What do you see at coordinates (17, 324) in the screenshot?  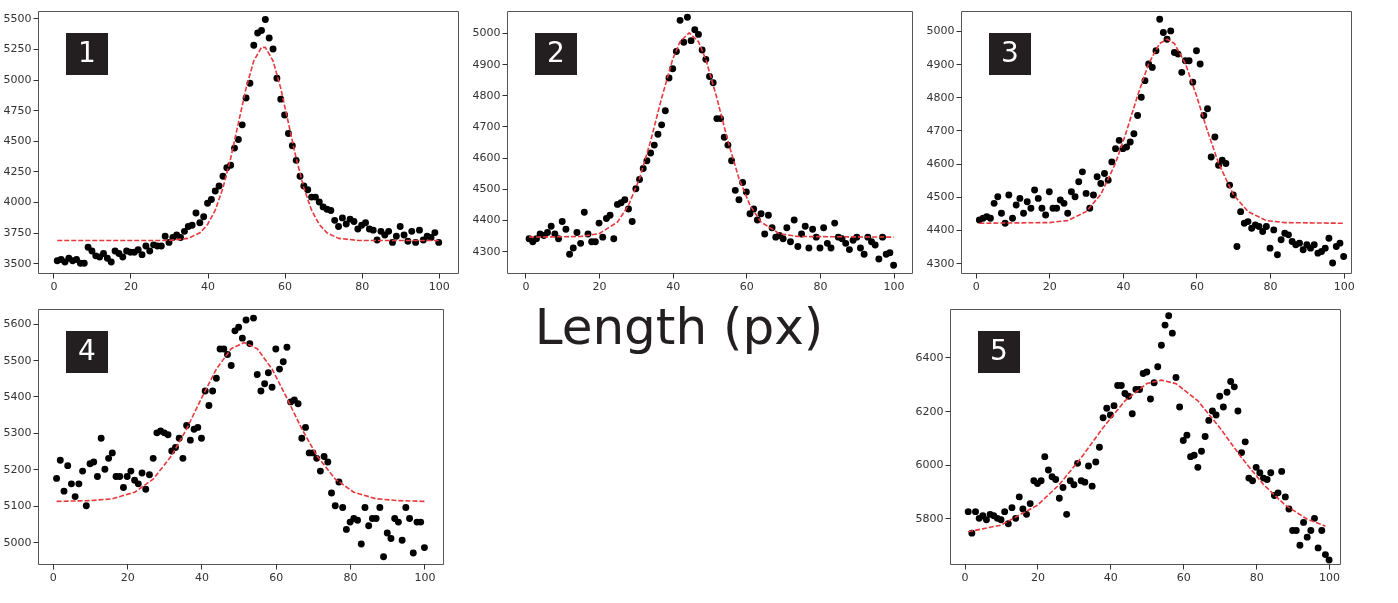 I see `y-tick-label: 5600` at bounding box center [17, 324].